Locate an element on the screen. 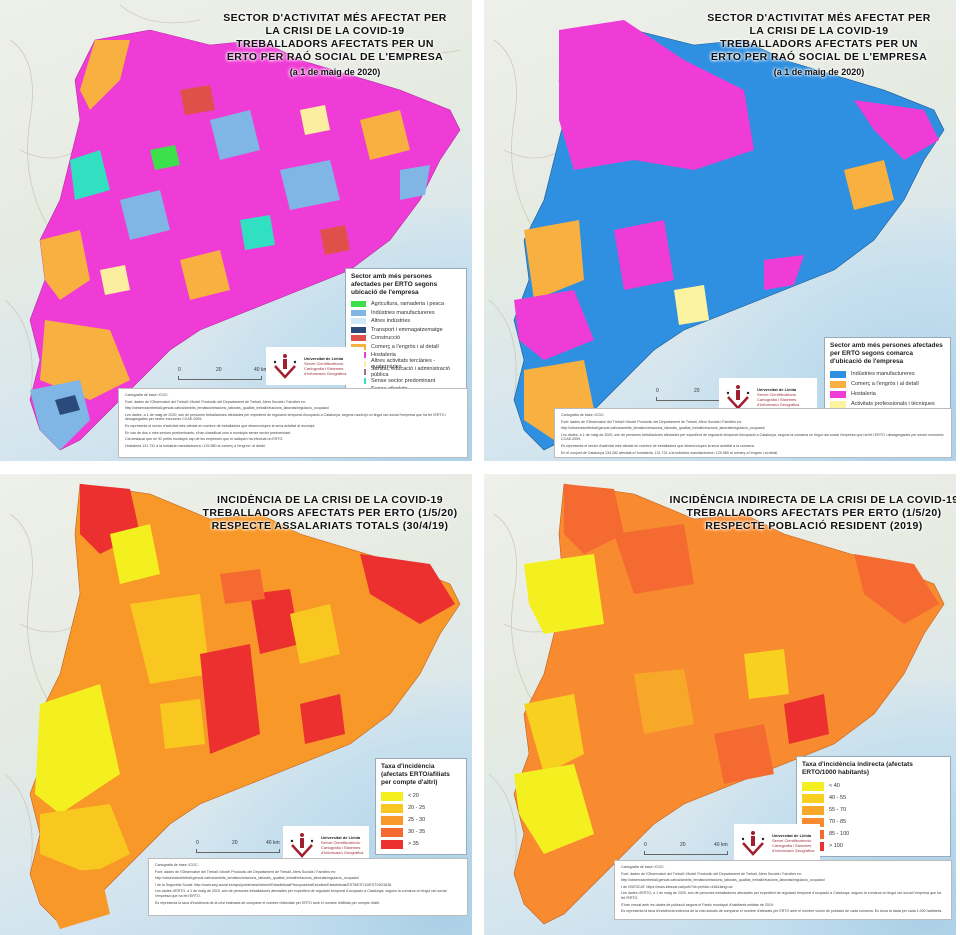 This screenshot has width=960, height=935. logo-text: Universitat de Lleida is located at coordinates (341, 837).